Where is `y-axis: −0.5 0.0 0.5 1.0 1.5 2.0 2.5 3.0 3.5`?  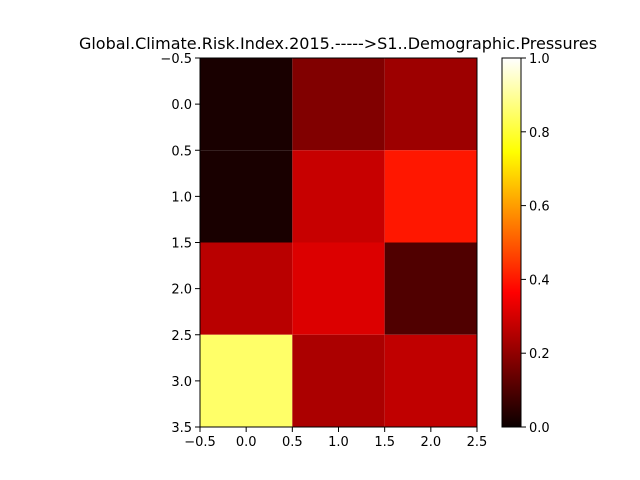
y-axis: −0.5 0.0 0.5 1.0 1.5 2.0 2.5 3.0 3.5 is located at coordinates (180, 244).